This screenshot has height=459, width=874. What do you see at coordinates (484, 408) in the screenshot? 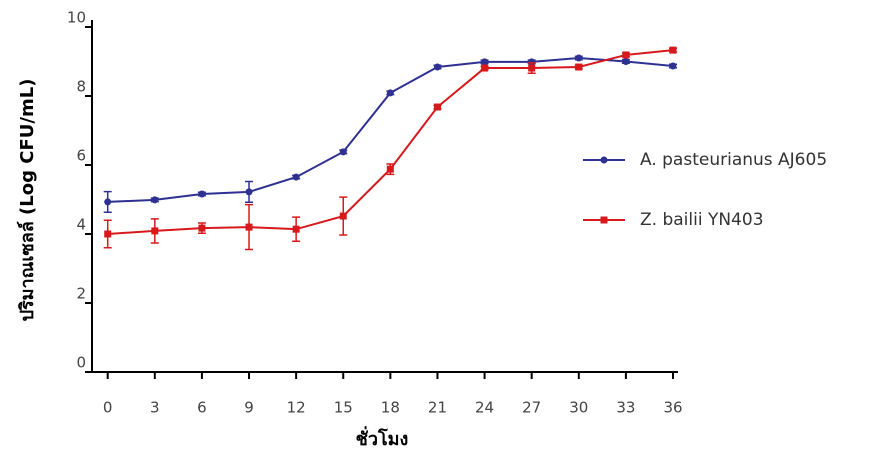
I see `x-tick-label: 24` at bounding box center [484, 408].